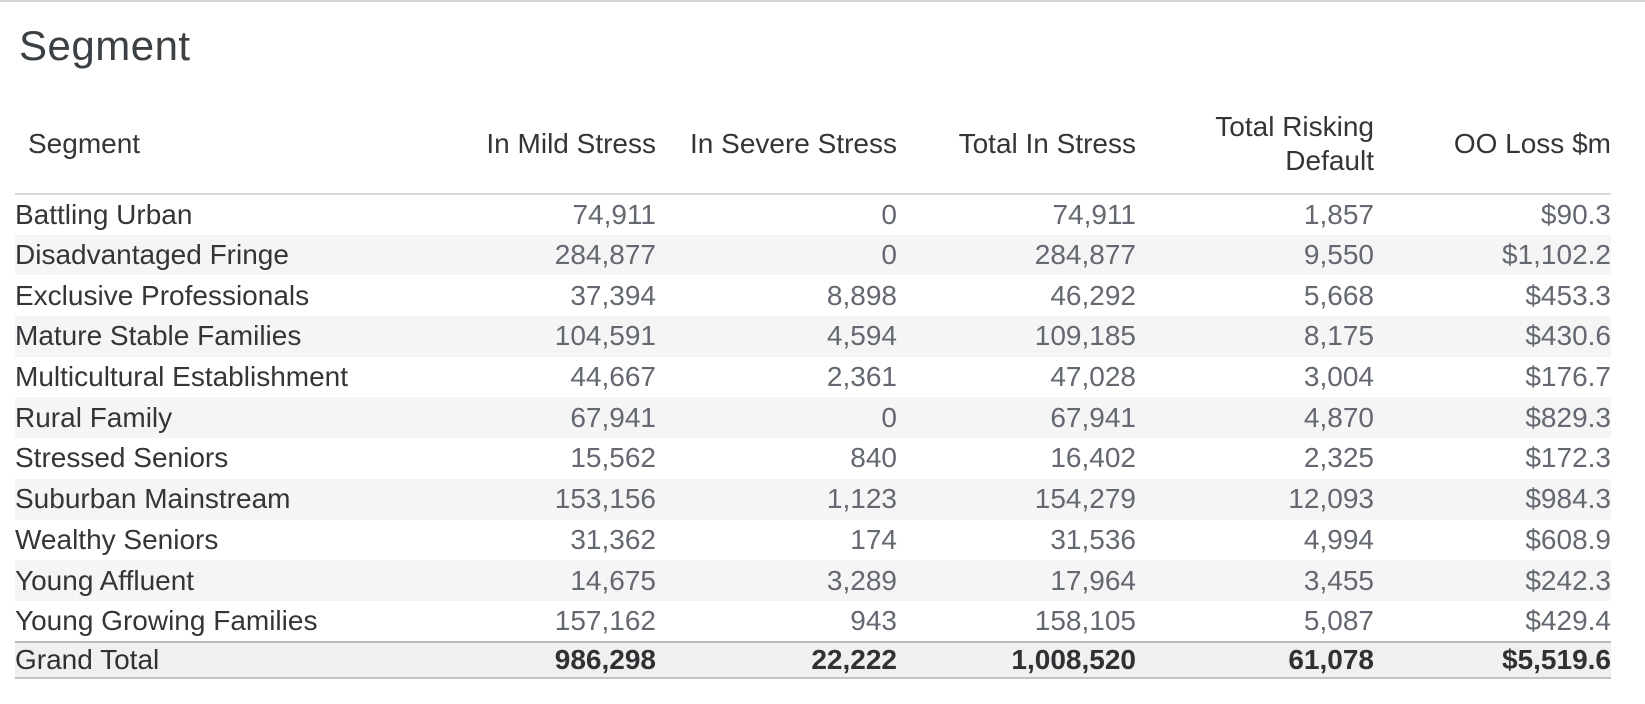 The width and height of the screenshot is (1645, 704). I want to click on value-cell: 109,185, so click(1085, 336).